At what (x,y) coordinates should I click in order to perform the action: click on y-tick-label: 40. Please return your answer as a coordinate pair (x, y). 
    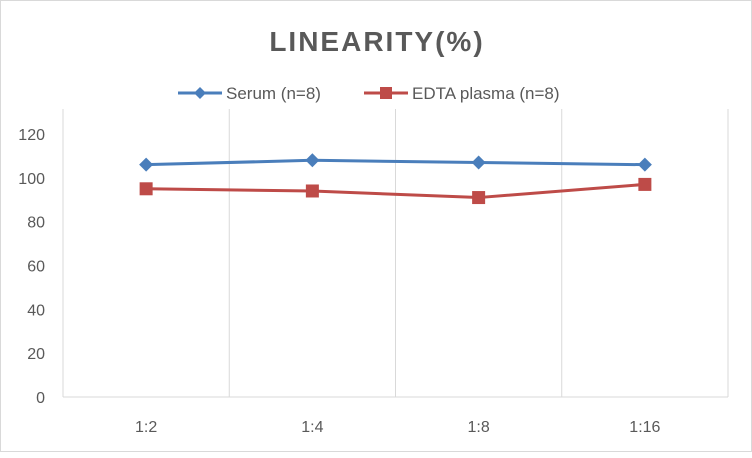
    Looking at the image, I should click on (36, 310).